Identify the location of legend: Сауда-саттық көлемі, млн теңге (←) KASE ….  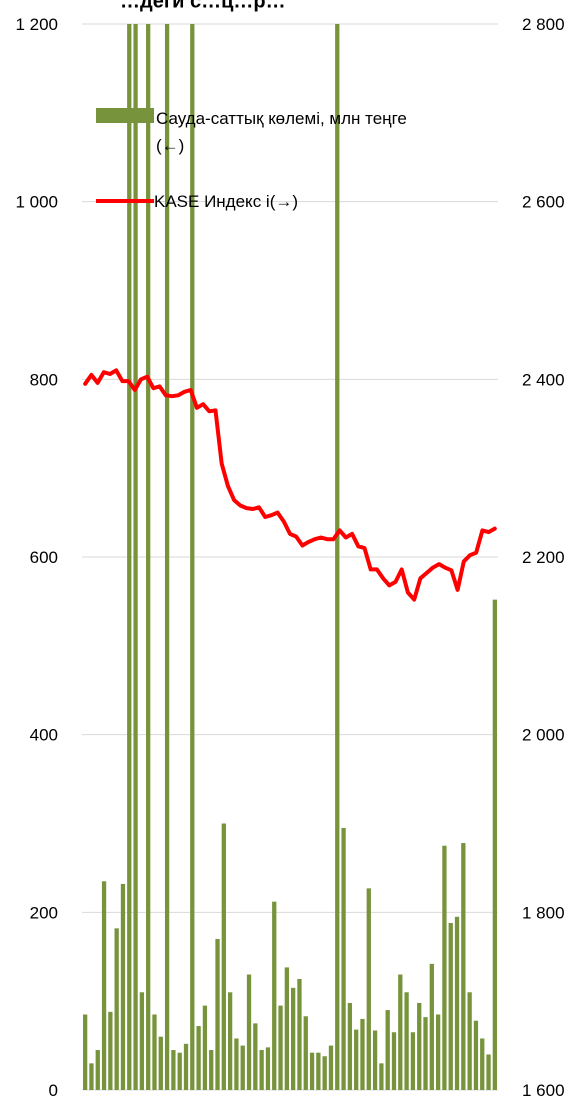
(254, 159).